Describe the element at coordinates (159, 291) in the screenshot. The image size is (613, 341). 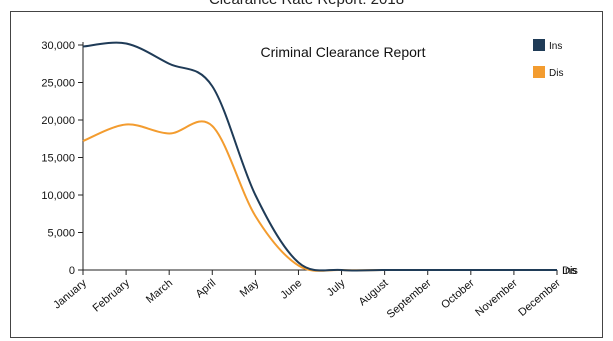
I see `x-tick-label: March` at that location.